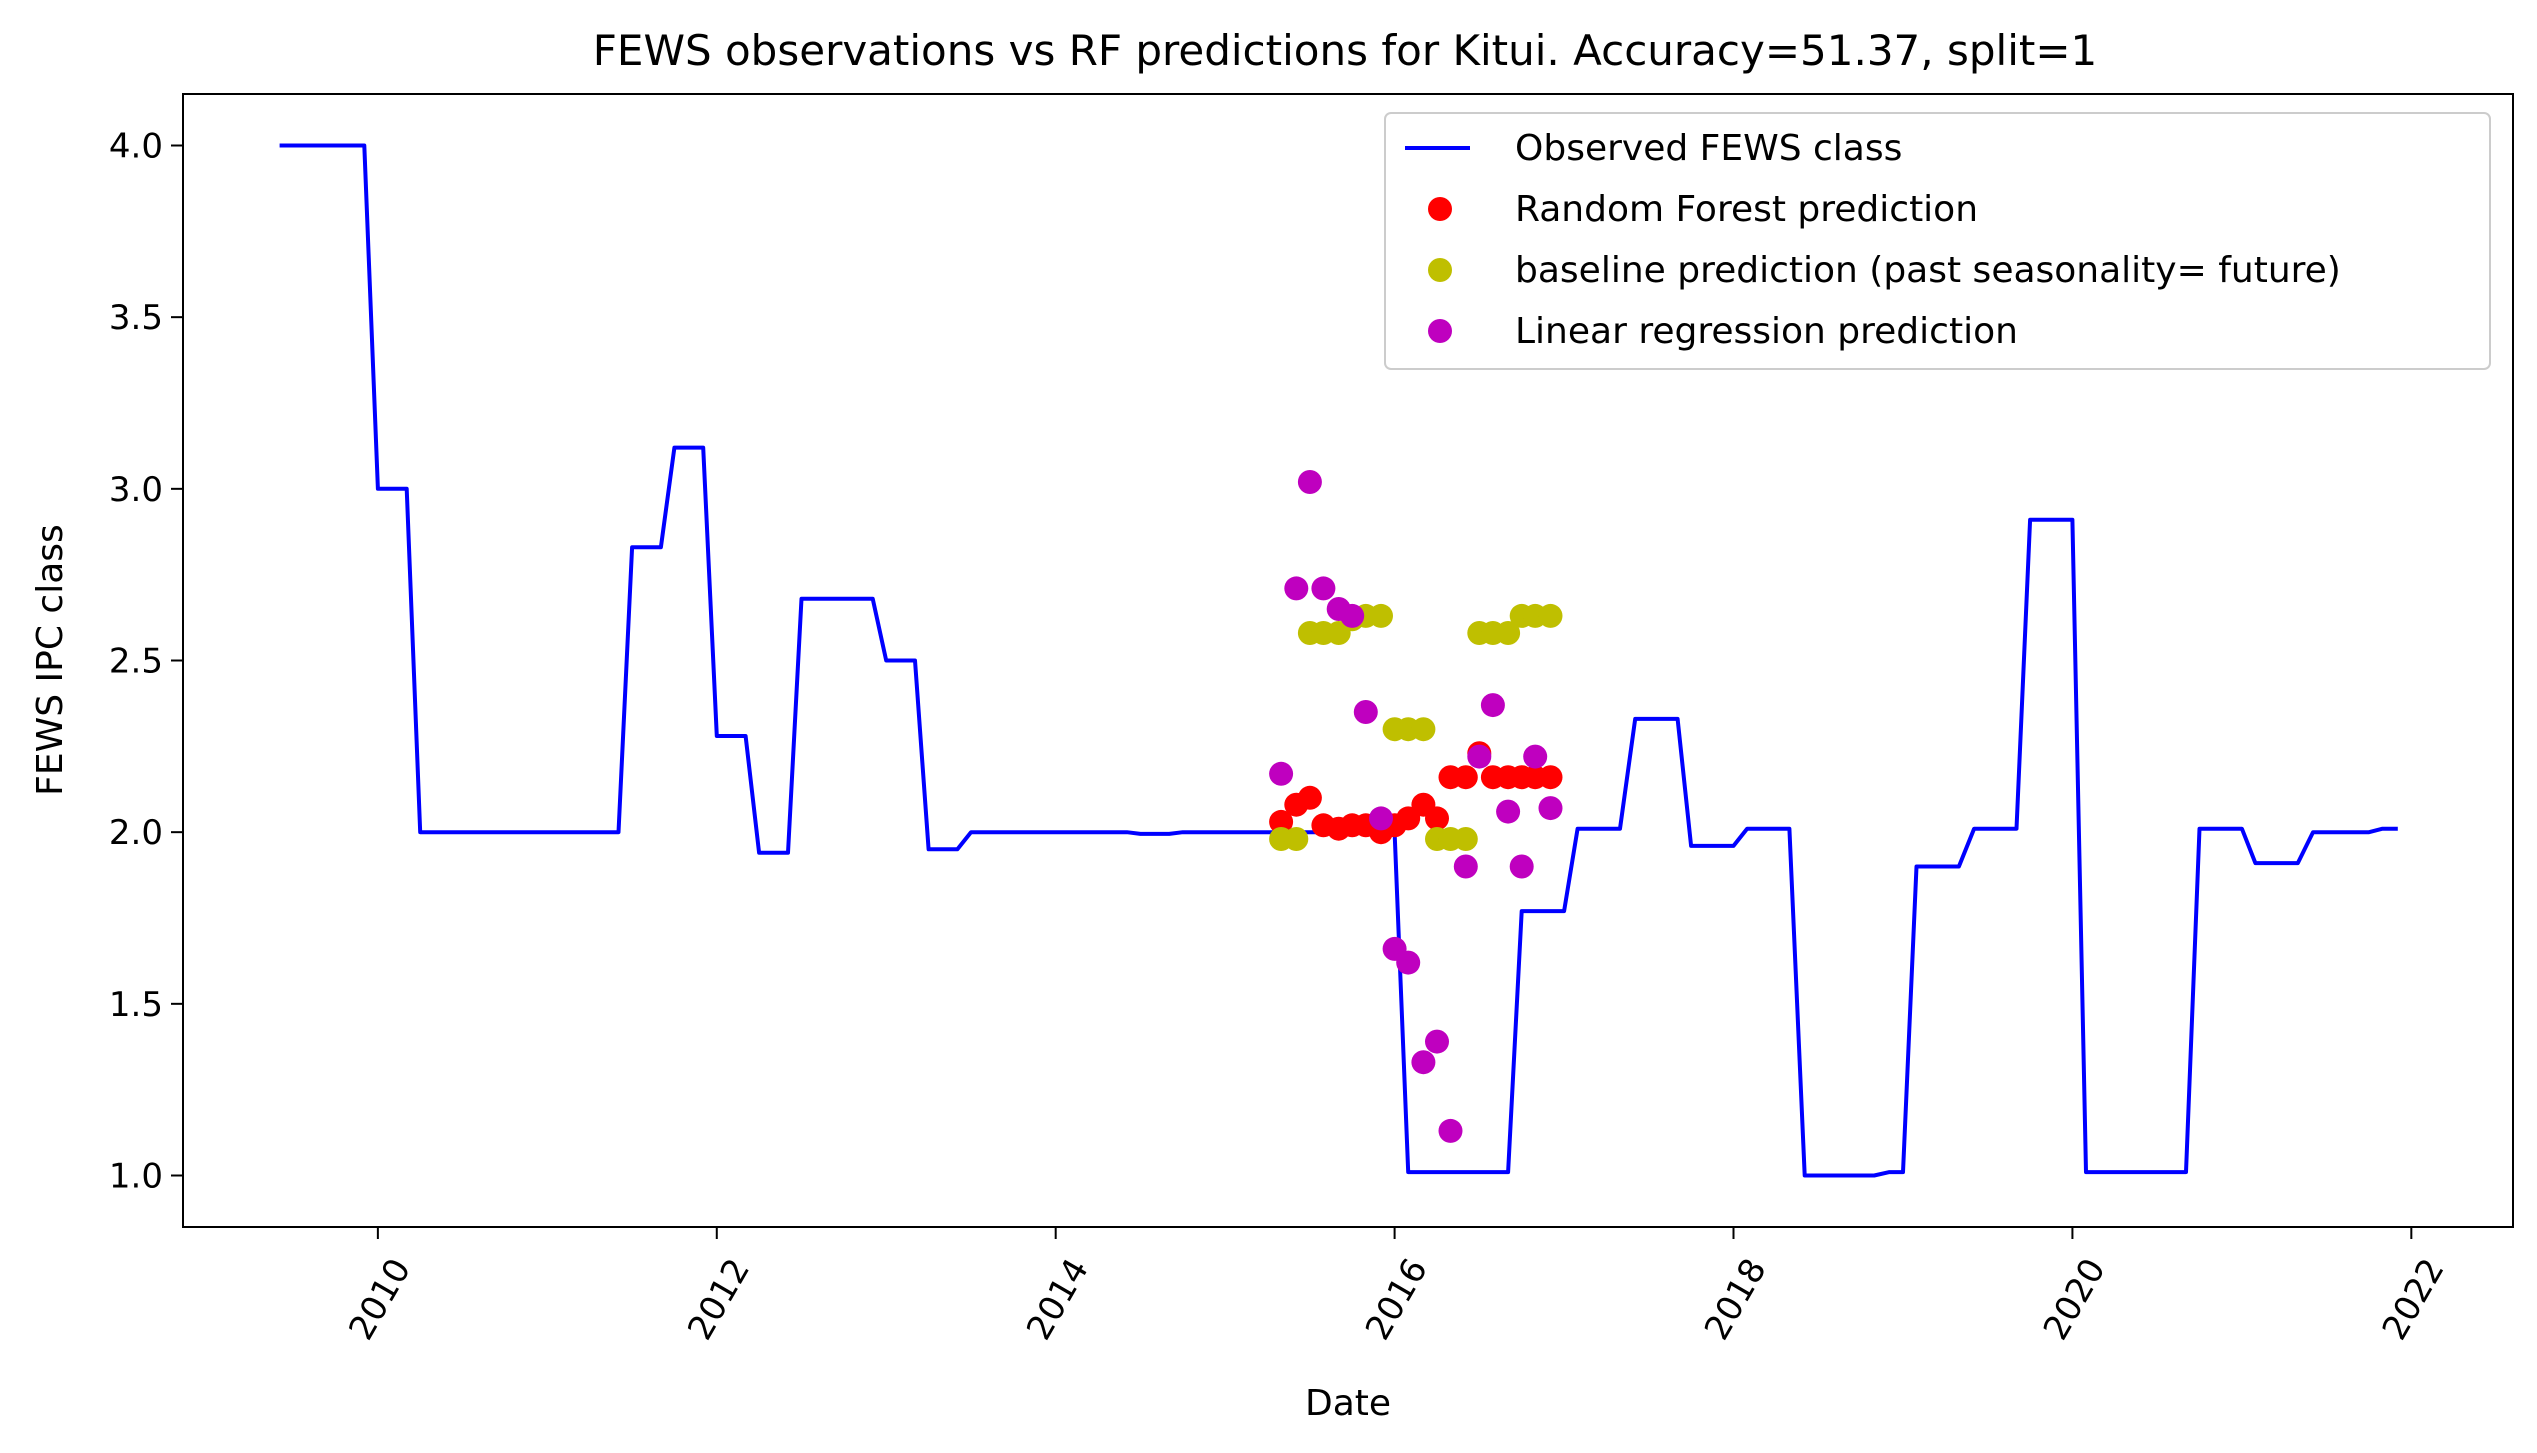  Describe the element at coordinates (136, 147) in the screenshot. I see `y-tick-label: 4.0` at that location.